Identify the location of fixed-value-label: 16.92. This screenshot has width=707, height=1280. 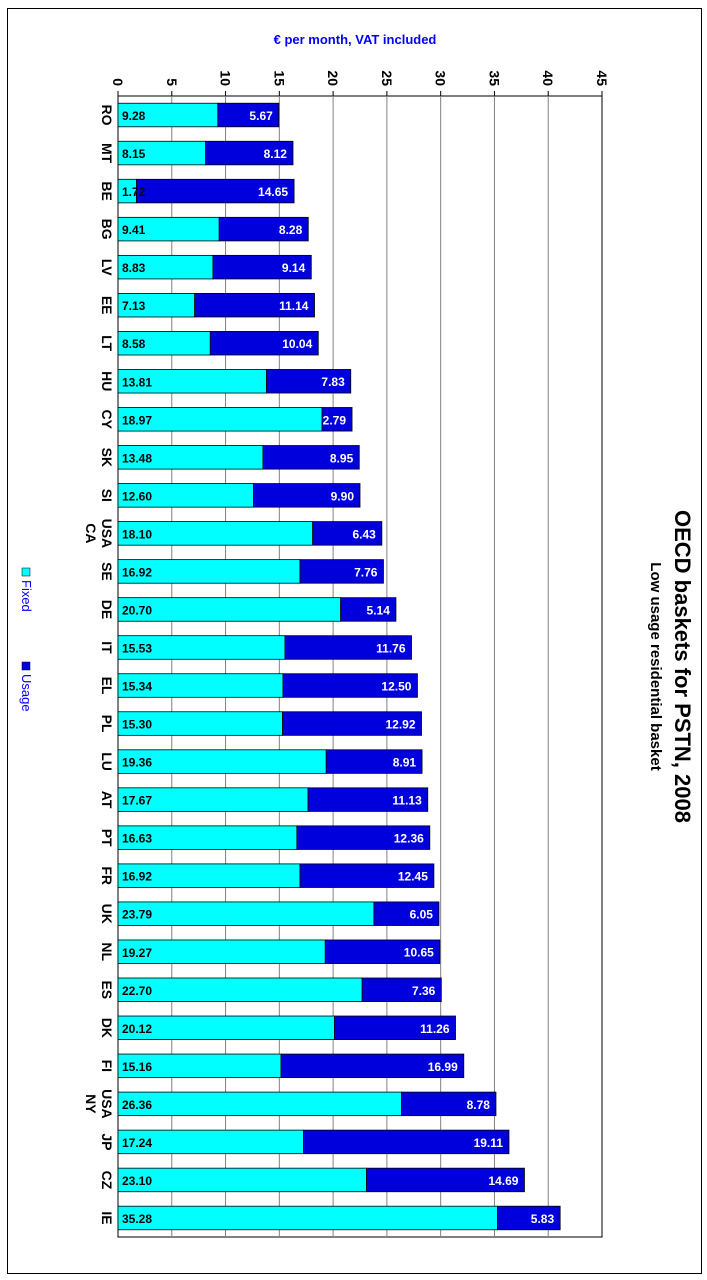
(137, 572).